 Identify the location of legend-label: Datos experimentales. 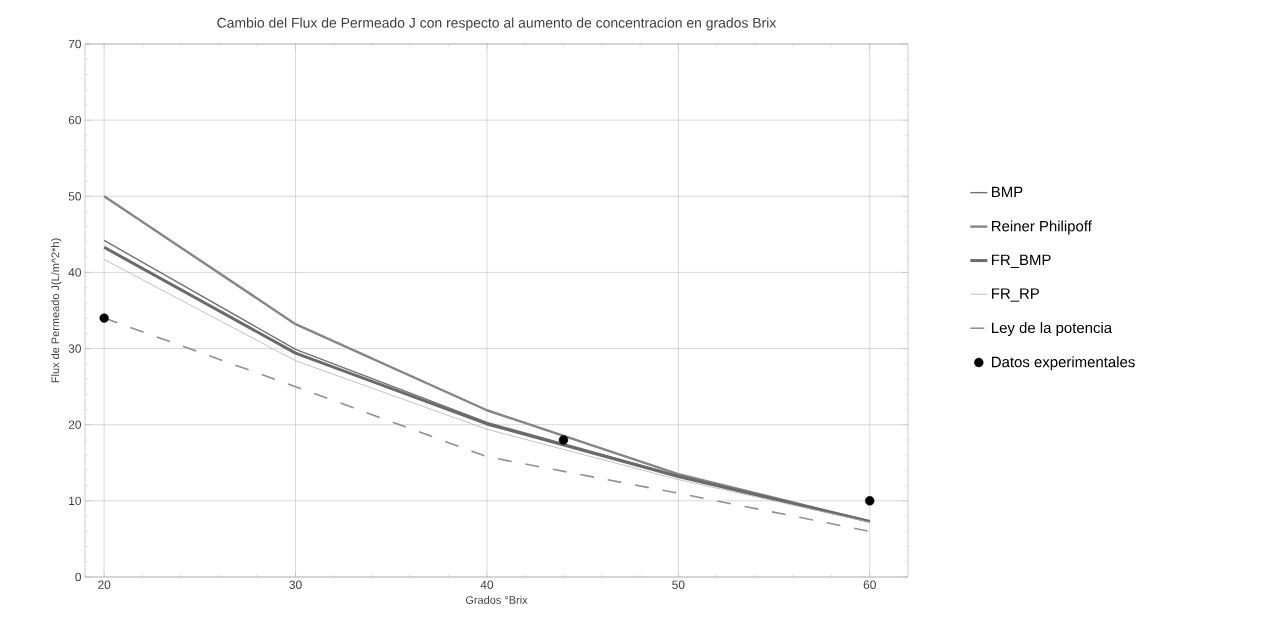
(1063, 363).